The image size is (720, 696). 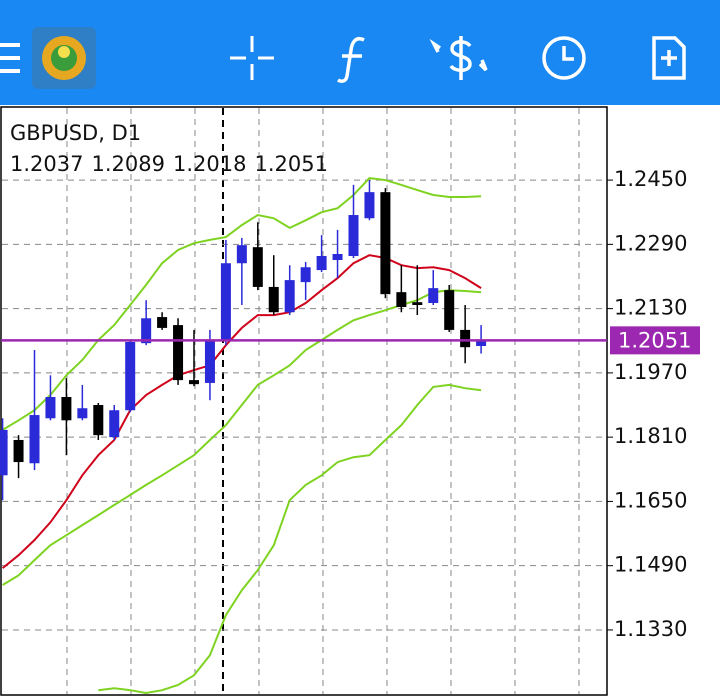 What do you see at coordinates (650, 179) in the screenshot?
I see `y-tick-label: 1.2450` at bounding box center [650, 179].